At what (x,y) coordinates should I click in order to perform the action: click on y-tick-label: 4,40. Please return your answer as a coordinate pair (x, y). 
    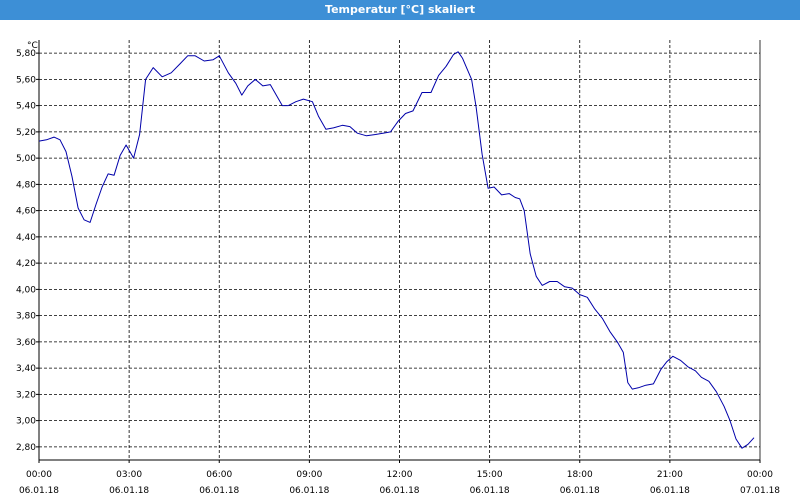
    Looking at the image, I should click on (26, 238).